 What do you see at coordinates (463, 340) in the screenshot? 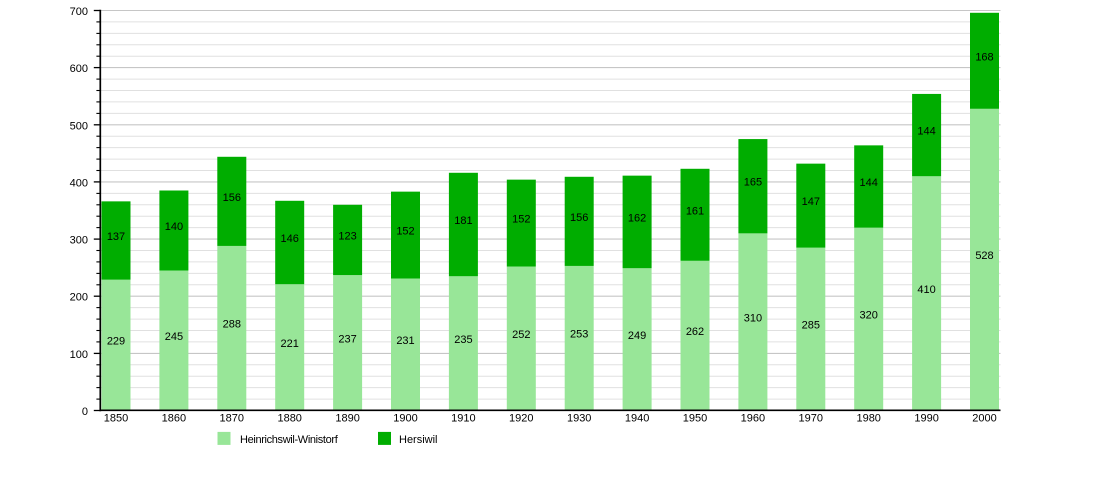
I see `svg-text: 235` at bounding box center [463, 340].